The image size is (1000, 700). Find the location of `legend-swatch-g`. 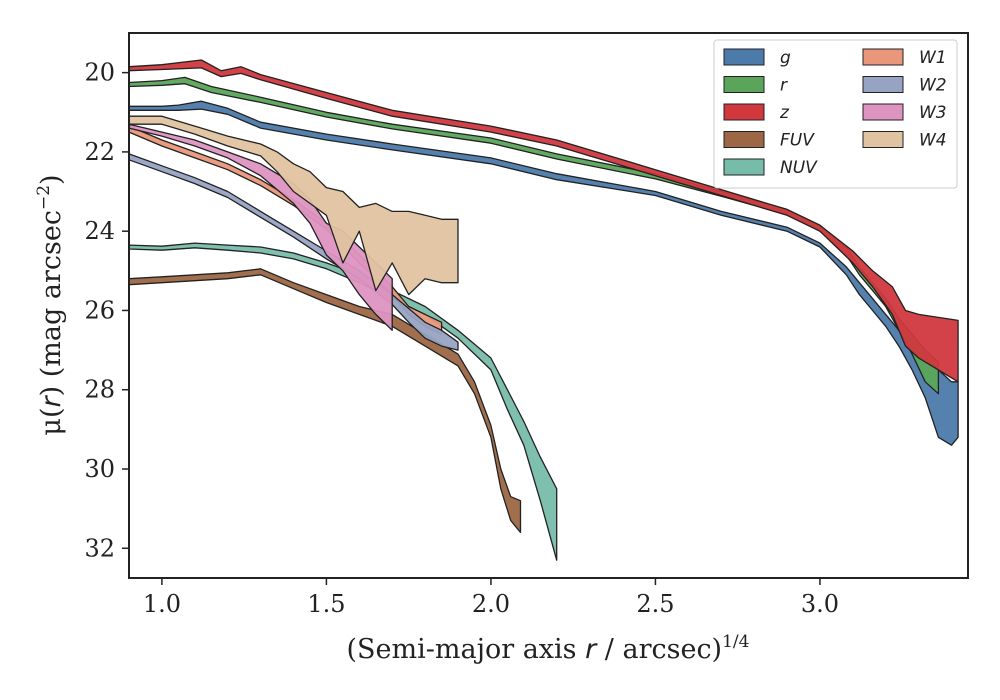

legend-swatch-g is located at coordinates (744, 57).